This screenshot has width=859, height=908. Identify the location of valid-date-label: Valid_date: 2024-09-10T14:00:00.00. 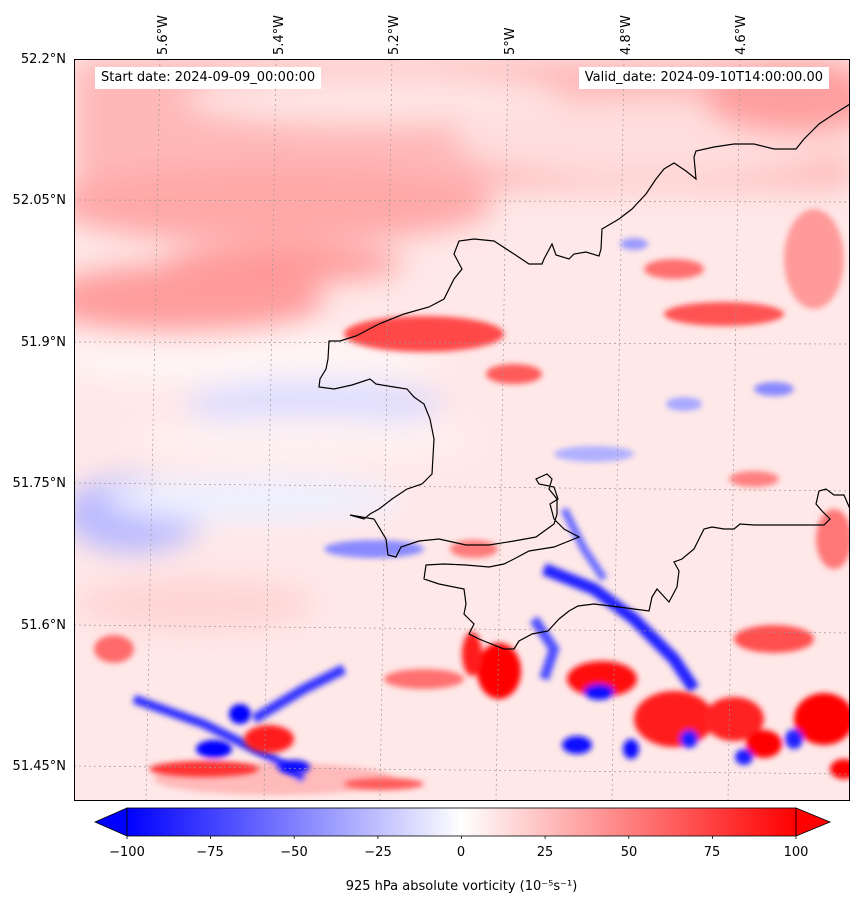
(703, 78).